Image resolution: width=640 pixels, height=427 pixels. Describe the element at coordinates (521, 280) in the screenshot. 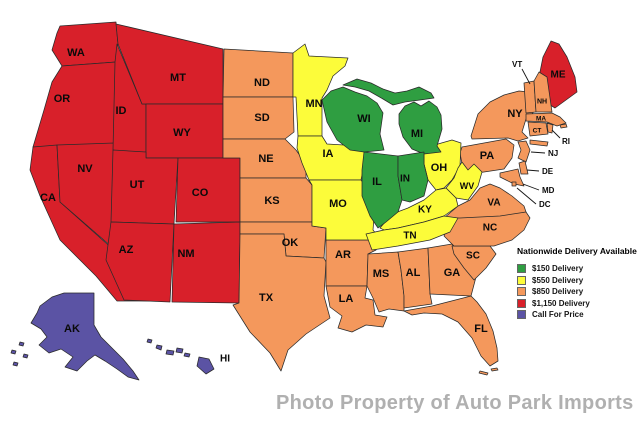

I see `legend-swatch-yellow` at that location.